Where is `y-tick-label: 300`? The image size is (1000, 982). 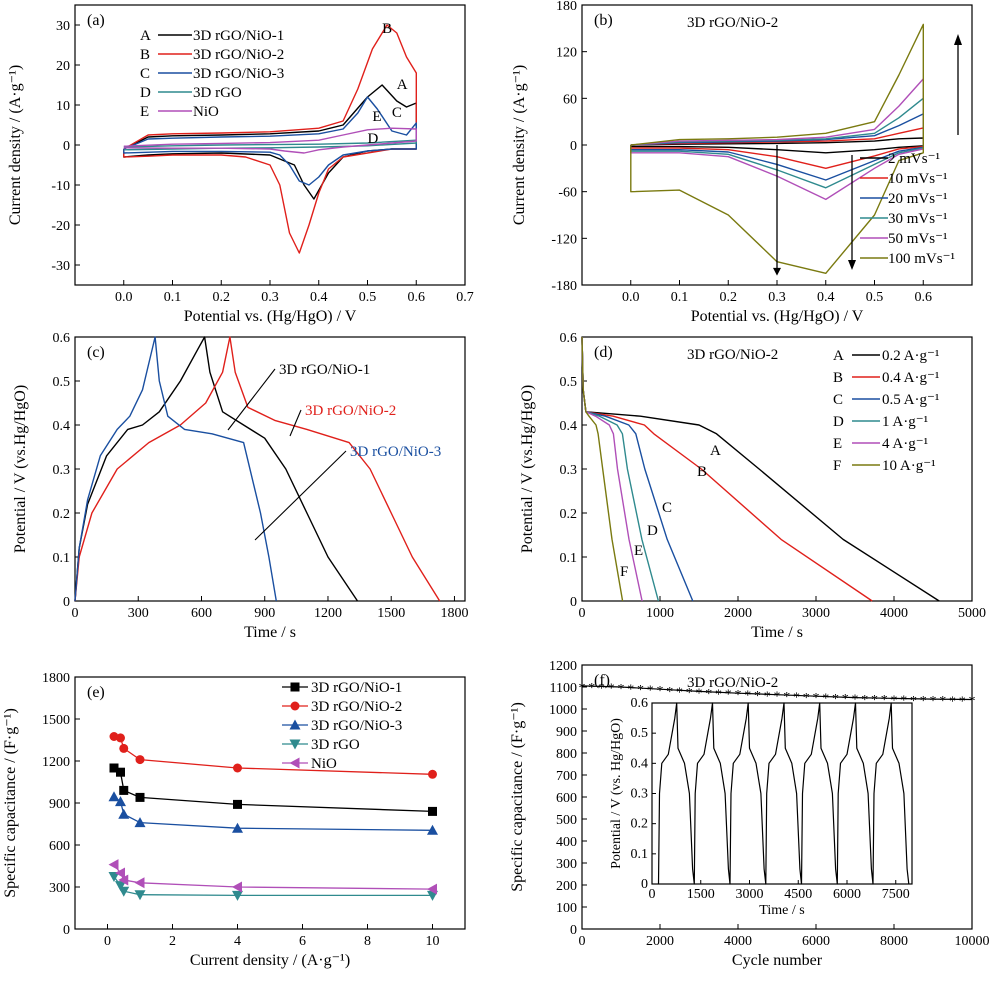 y-tick-label: 300 is located at coordinates (59, 888).